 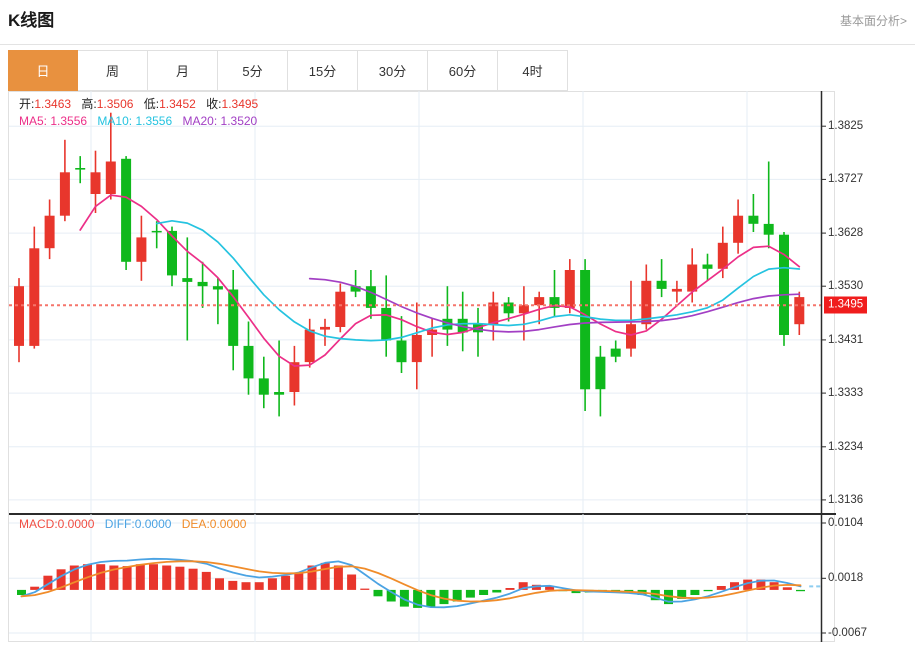 What do you see at coordinates (422, 514) in the screenshot?
I see `panel-divider` at bounding box center [422, 514].